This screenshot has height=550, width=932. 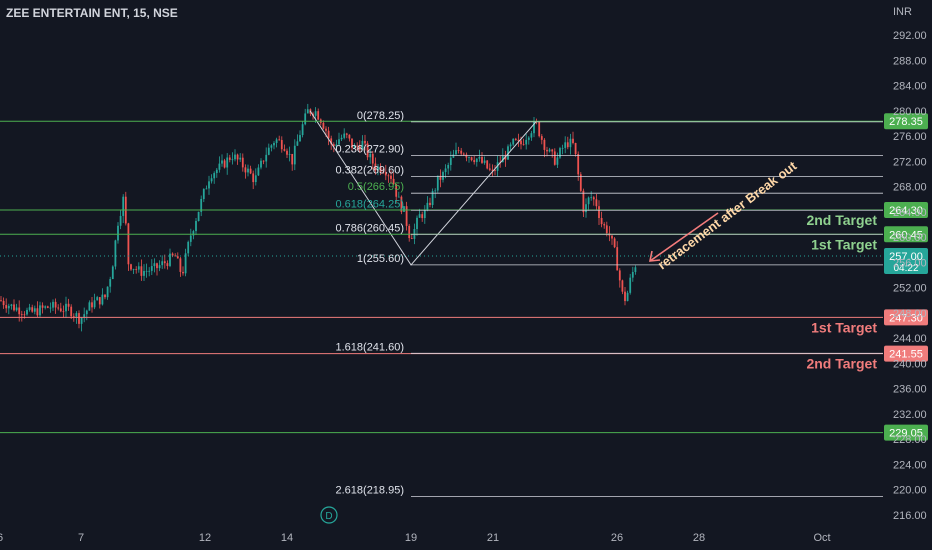 What do you see at coordinates (910, 263) in the screenshot?
I see `y-tick-label: 256.00` at bounding box center [910, 263].